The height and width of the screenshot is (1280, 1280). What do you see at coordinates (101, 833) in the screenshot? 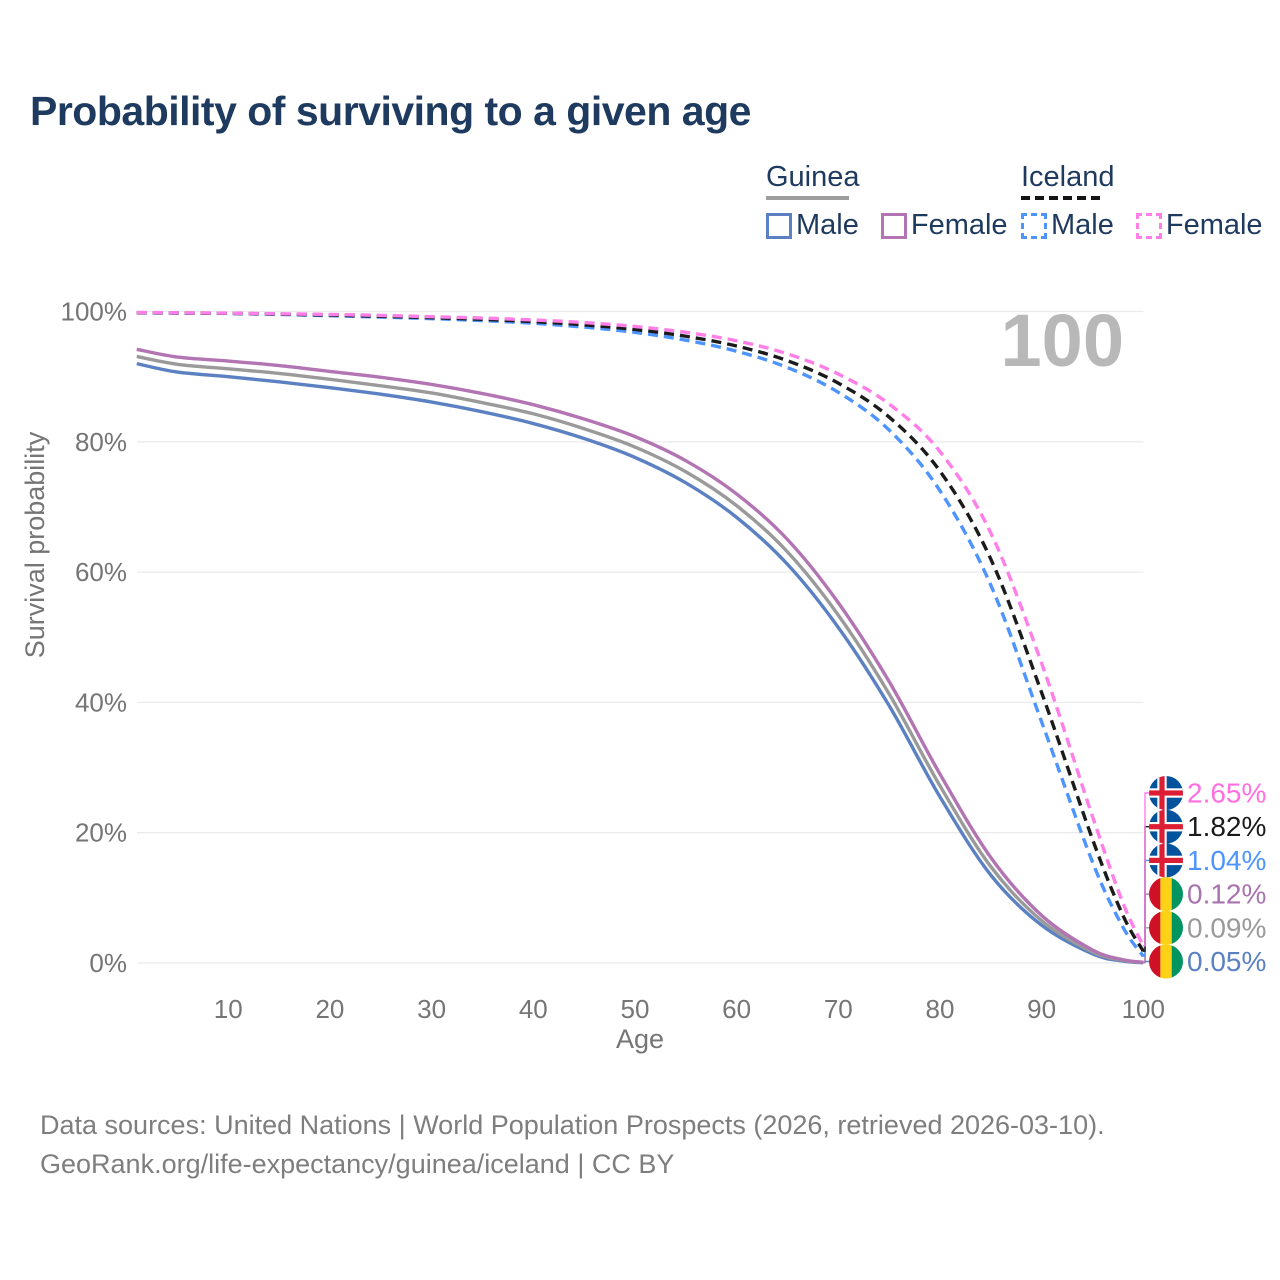
I see `y-tick-label: 20%` at bounding box center [101, 833].